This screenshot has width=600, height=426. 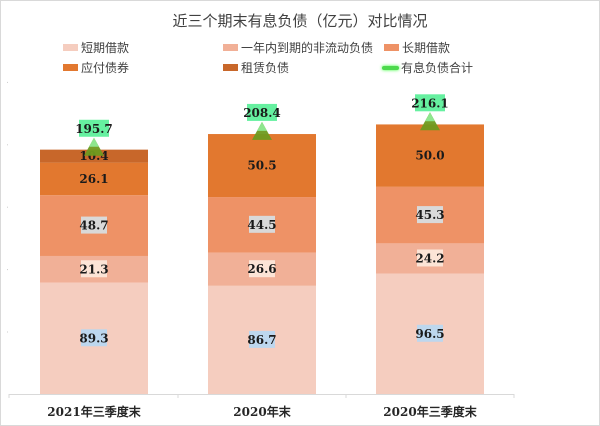 What do you see at coordinates (426, 48) in the screenshot?
I see `legend-label: 长期借款` at bounding box center [426, 48].